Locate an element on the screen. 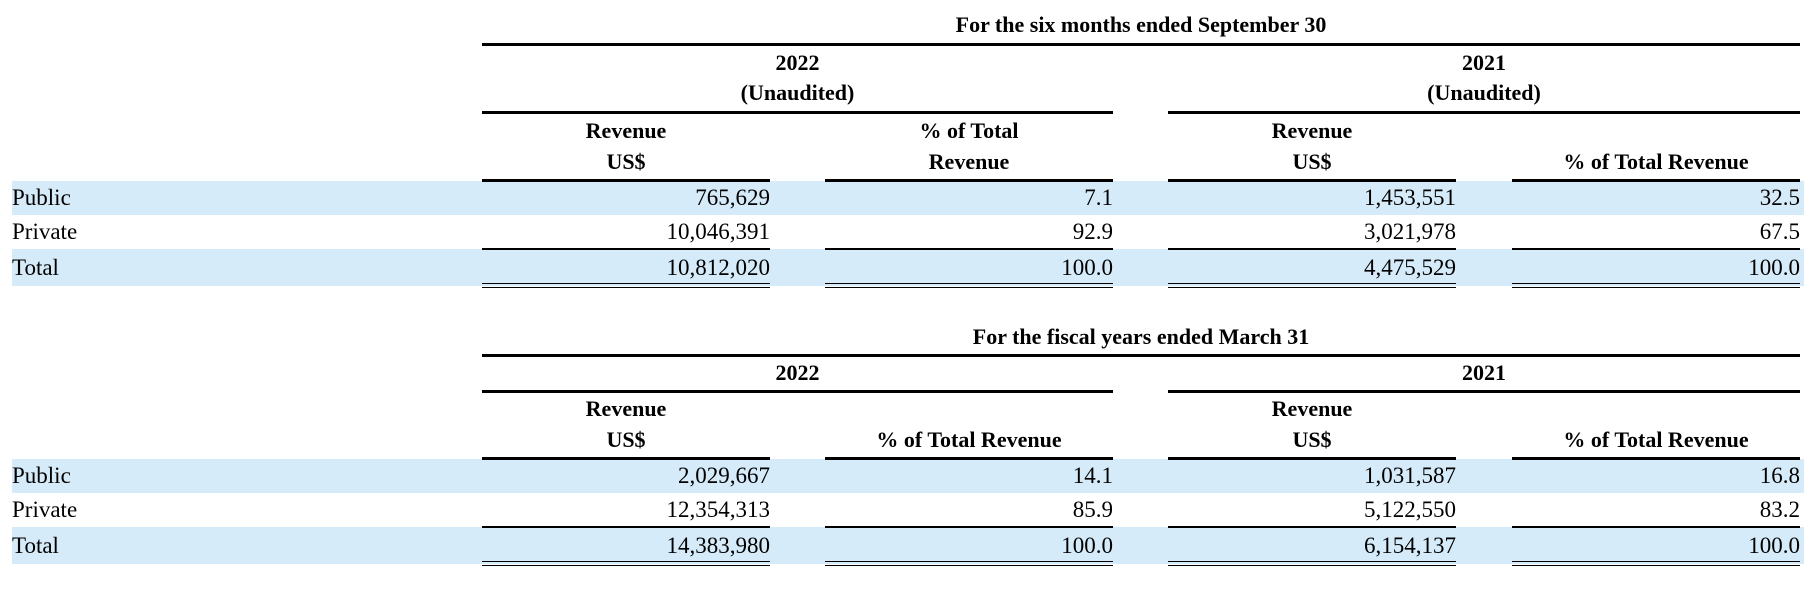  table-cell: 6,154,137 is located at coordinates (1410, 545).